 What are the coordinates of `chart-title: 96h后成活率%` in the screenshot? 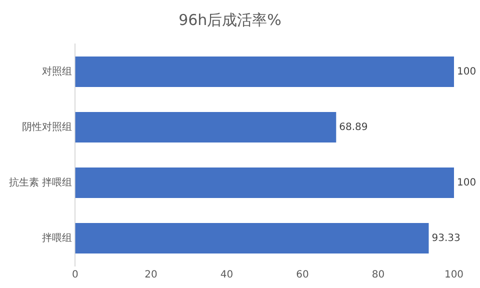 It's located at (230, 19).